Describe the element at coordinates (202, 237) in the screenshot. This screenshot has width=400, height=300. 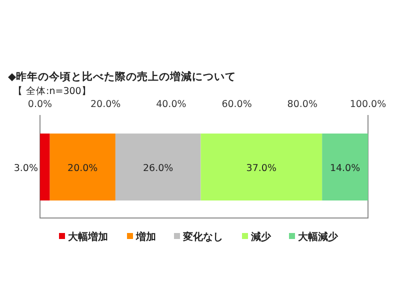
I see `legend-label: 変化なし` at that location.